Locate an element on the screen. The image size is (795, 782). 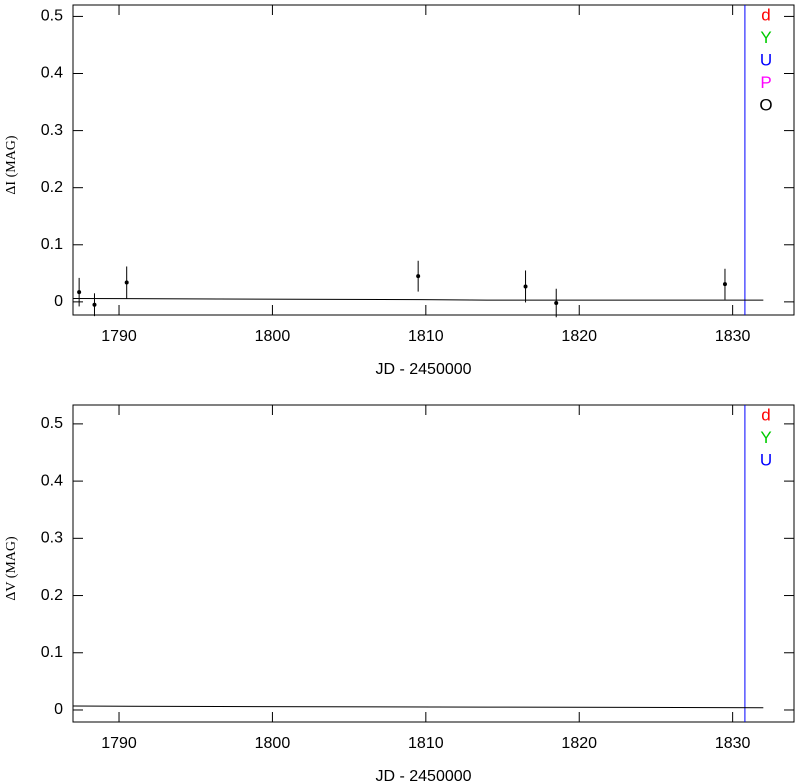
y-axis-label: ΔV (MAG) is located at coordinates (11, 568).